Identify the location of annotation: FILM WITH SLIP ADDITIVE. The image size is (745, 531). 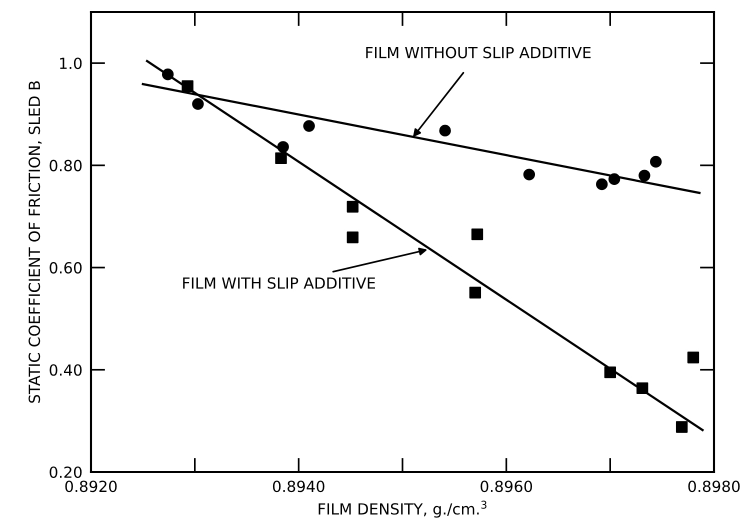
(279, 283).